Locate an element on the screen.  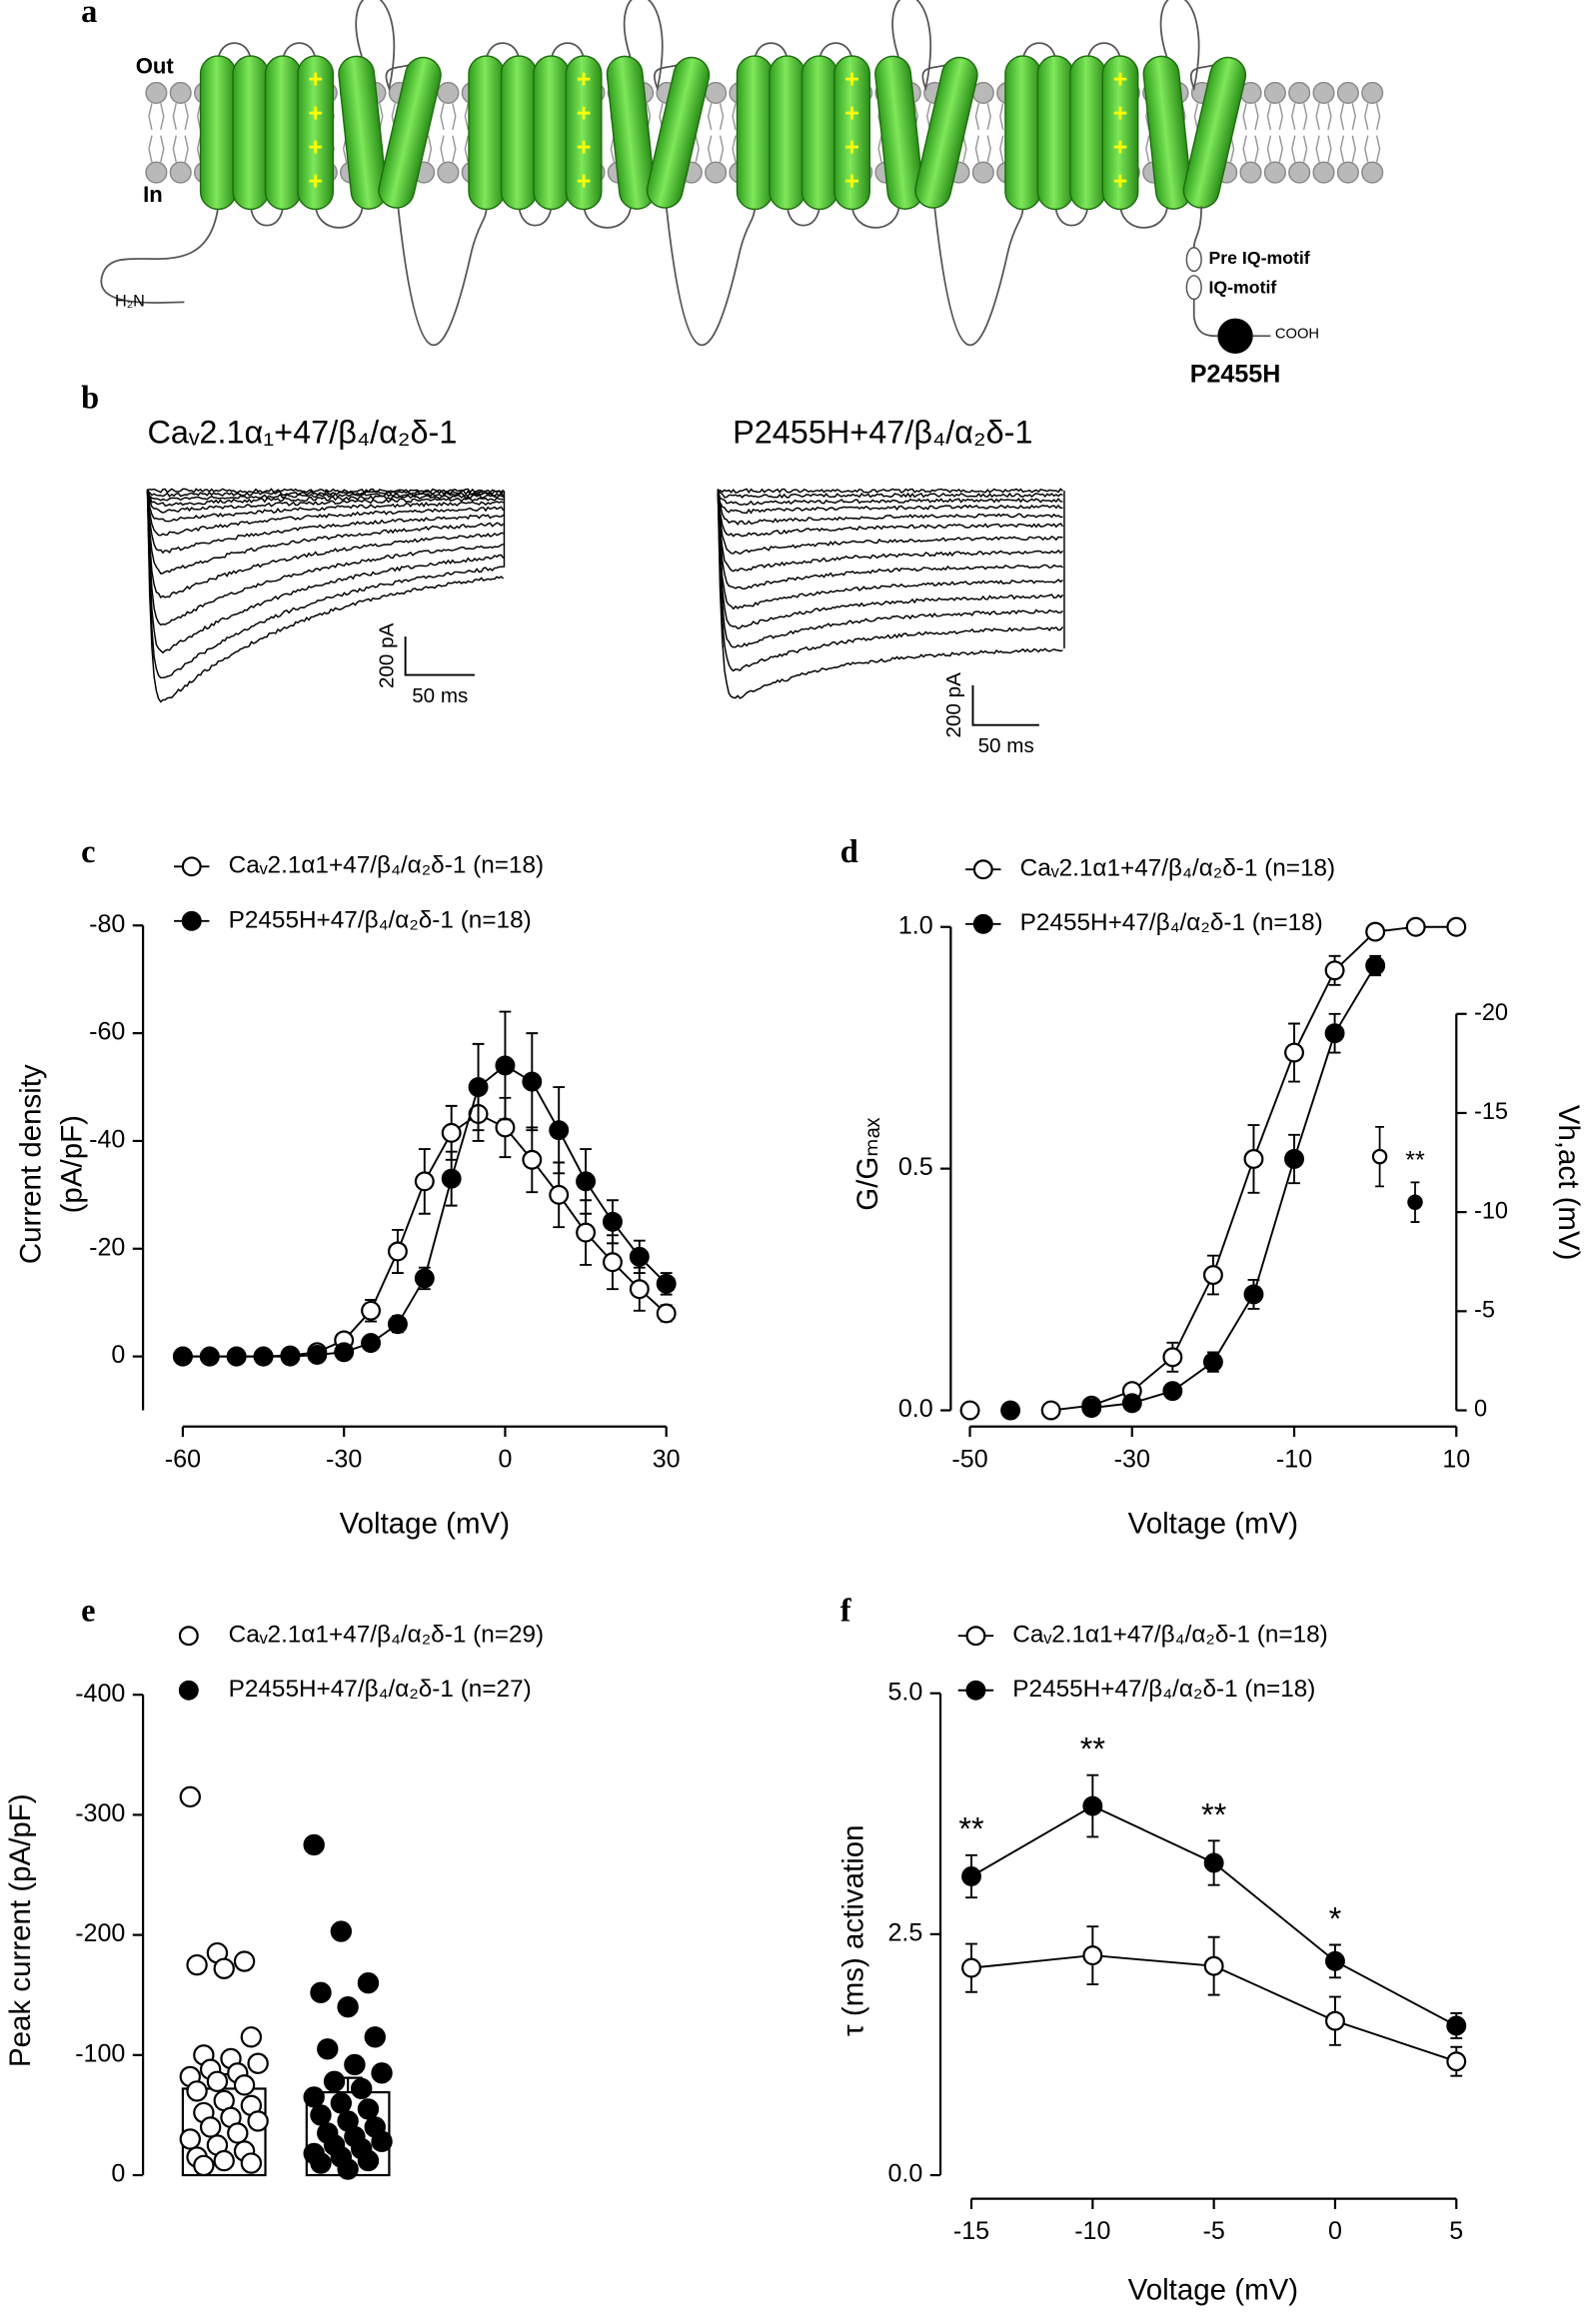
label: COOH is located at coordinates (1297, 335).